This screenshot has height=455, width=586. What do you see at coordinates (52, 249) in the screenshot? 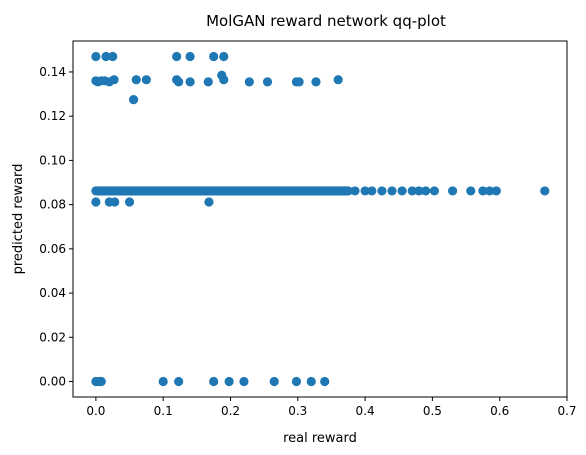
I see `y-tick-label: 0.06` at bounding box center [52, 249].